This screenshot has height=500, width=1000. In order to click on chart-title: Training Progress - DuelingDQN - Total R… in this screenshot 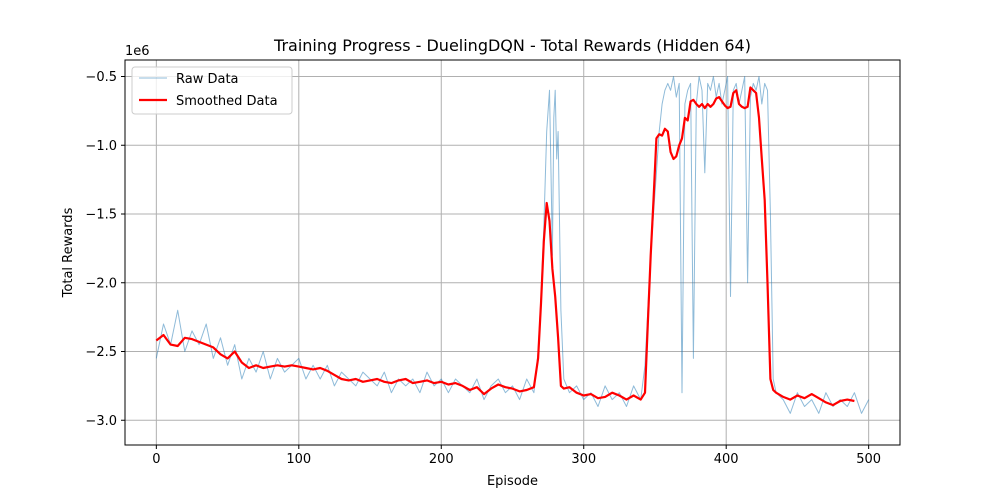, I will do `click(512, 45)`.